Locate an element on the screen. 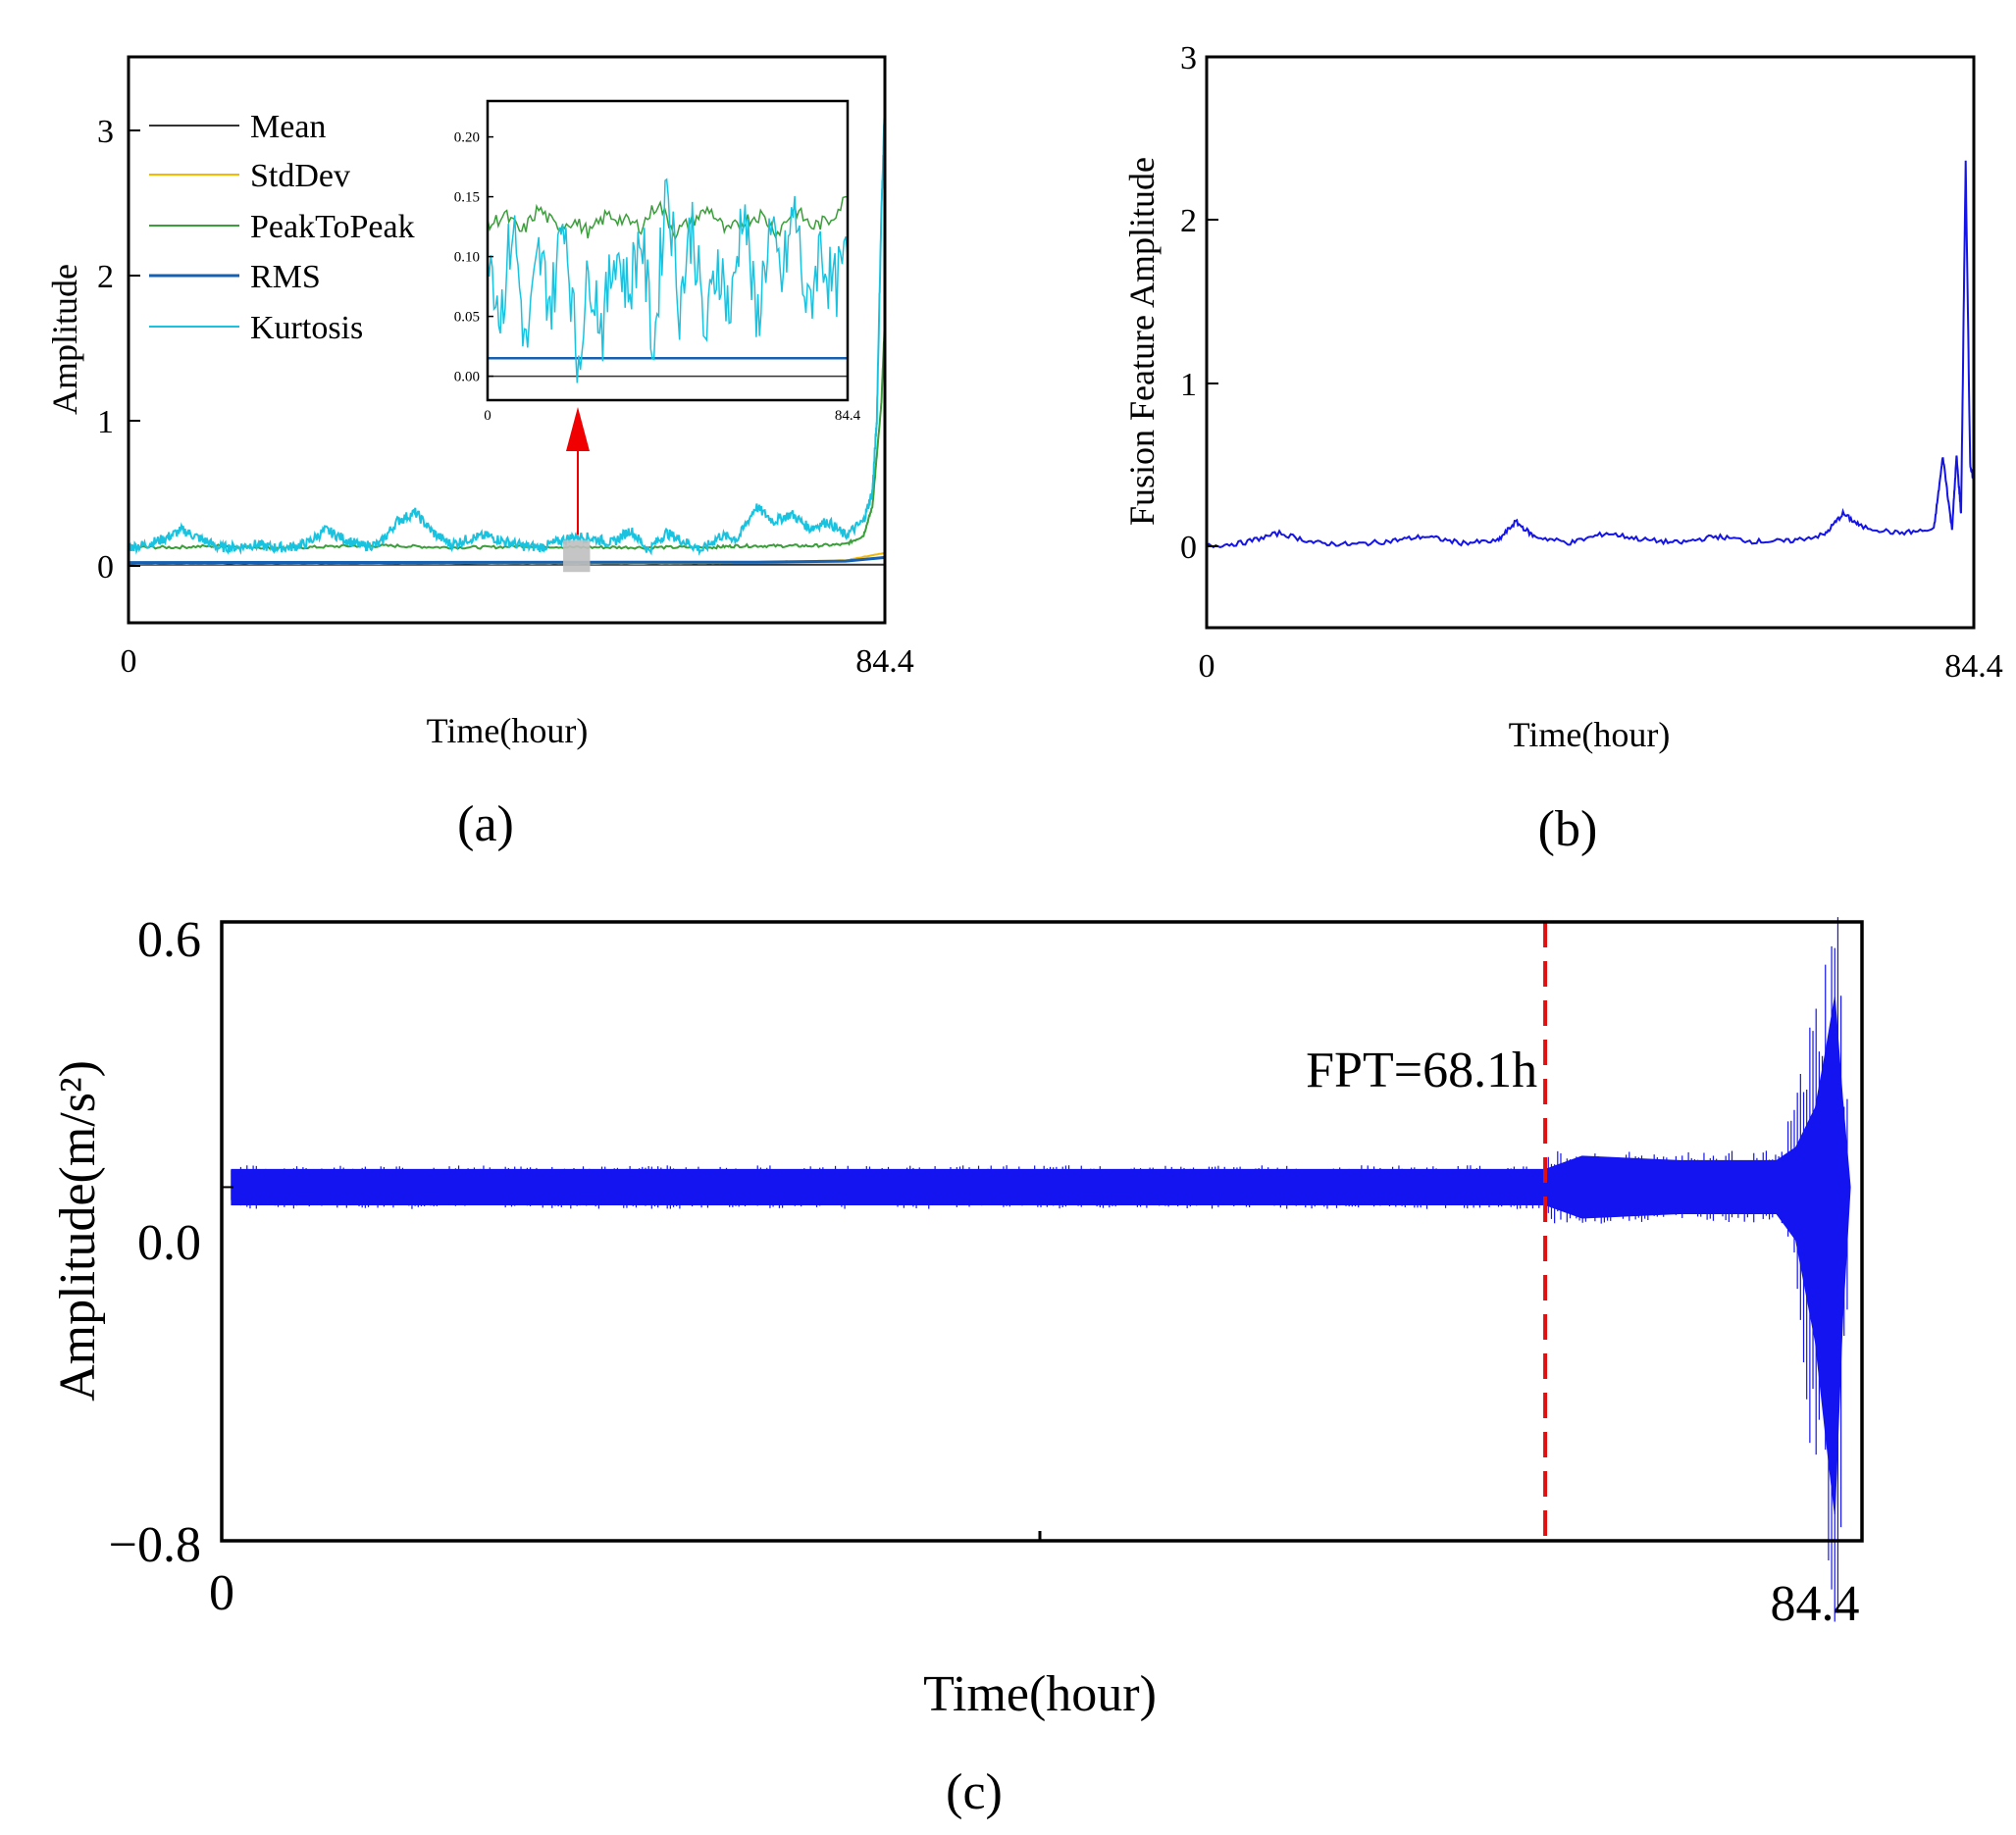  inset-frame is located at coordinates (668, 250).